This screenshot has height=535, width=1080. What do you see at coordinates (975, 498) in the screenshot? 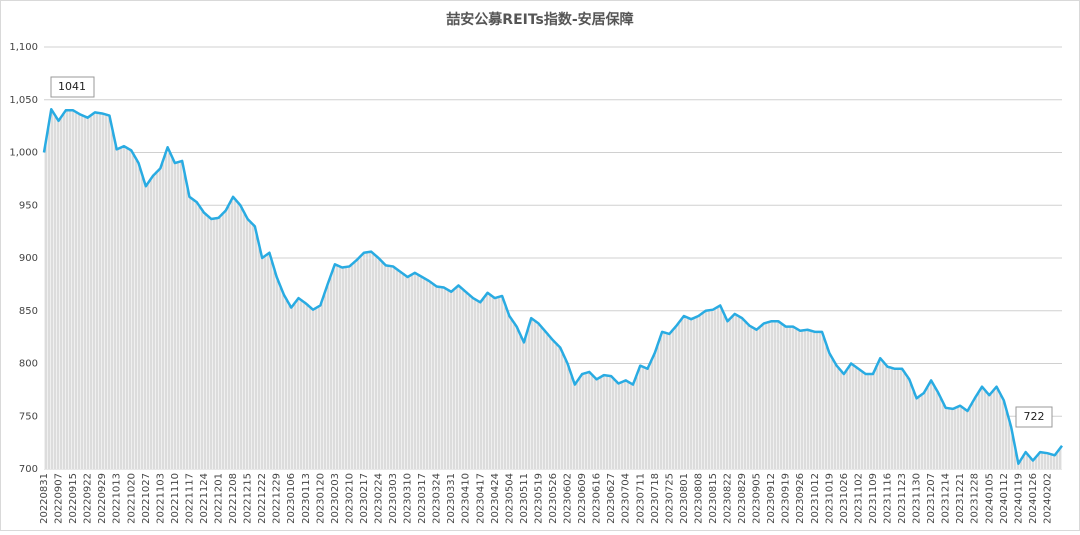
I see `x-tick-label: 20231228` at bounding box center [975, 498].